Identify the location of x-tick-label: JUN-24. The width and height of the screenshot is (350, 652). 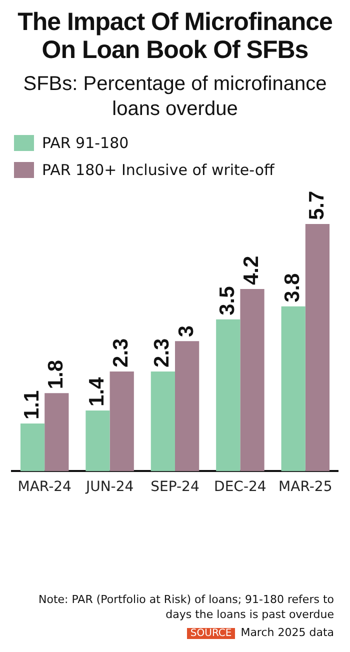
(109, 487).